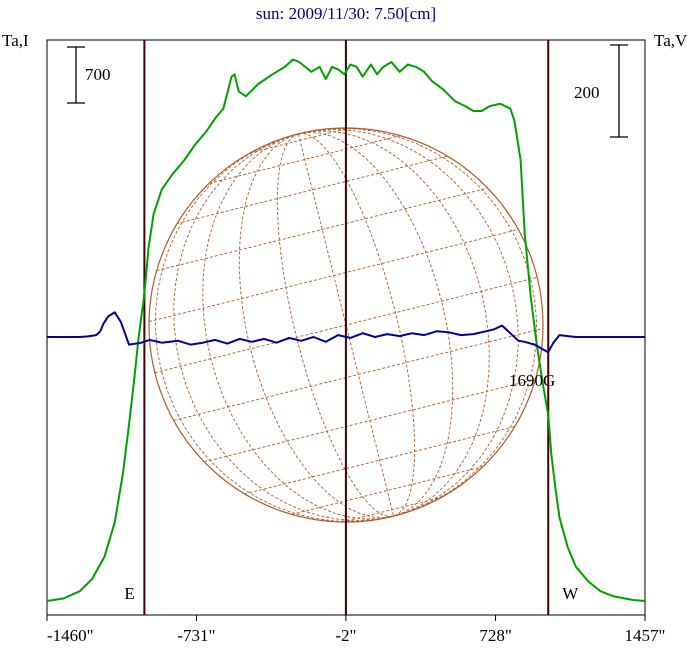  I want to click on left-scale-bar-label: 700, so click(98, 74).